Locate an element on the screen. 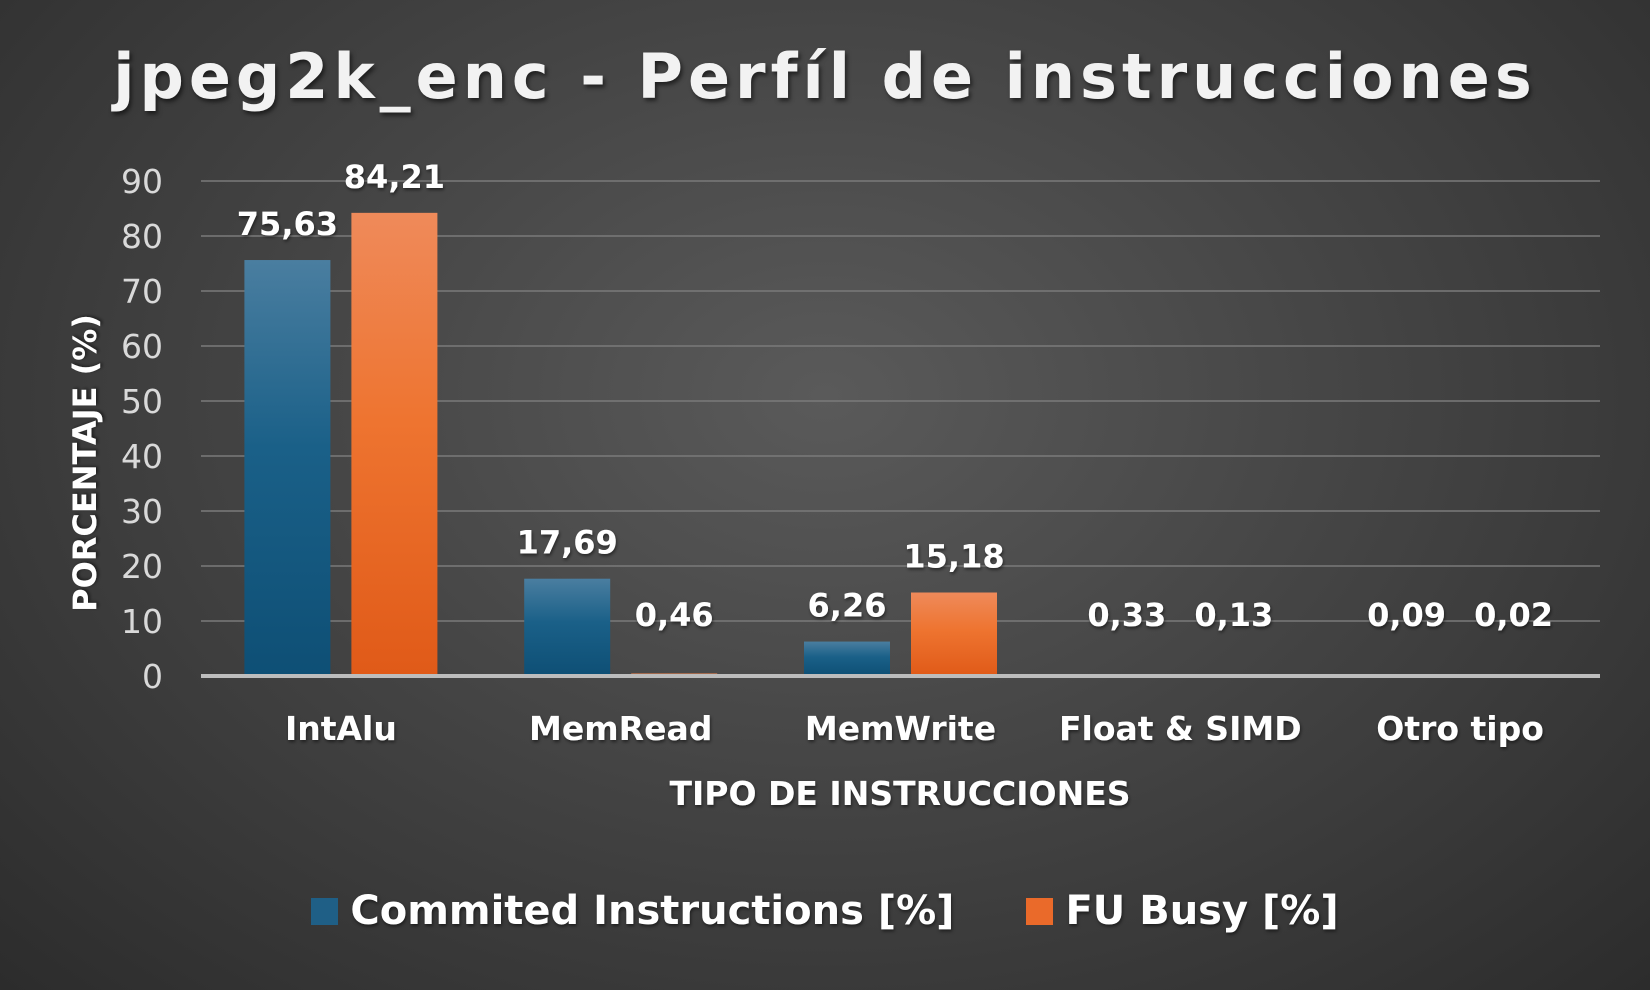  data-label: 75,63 is located at coordinates (287, 224).